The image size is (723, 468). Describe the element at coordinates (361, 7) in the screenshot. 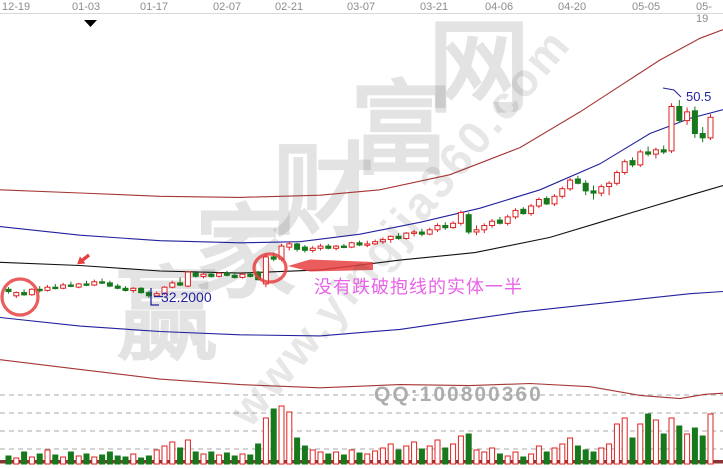

I see `axis-date-label: 03-07` at that location.